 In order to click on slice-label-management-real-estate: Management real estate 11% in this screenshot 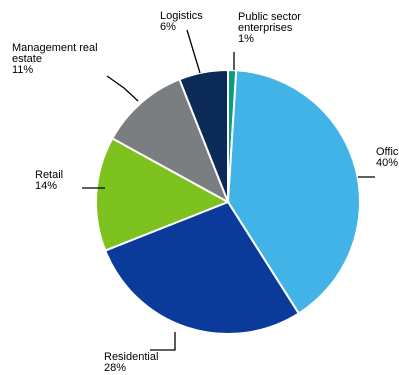, I will do `click(55, 59)`.